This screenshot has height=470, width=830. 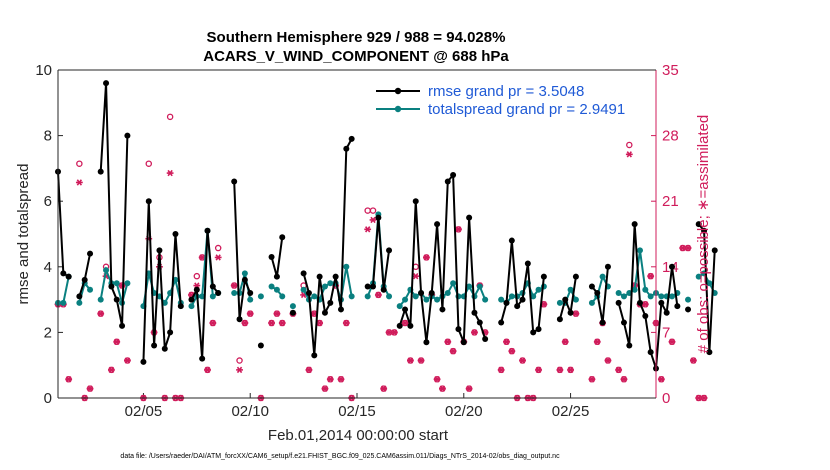 What do you see at coordinates (506, 91) in the screenshot?
I see `legend-rmse-label: rmse grand pr = 3.5048` at bounding box center [506, 91].